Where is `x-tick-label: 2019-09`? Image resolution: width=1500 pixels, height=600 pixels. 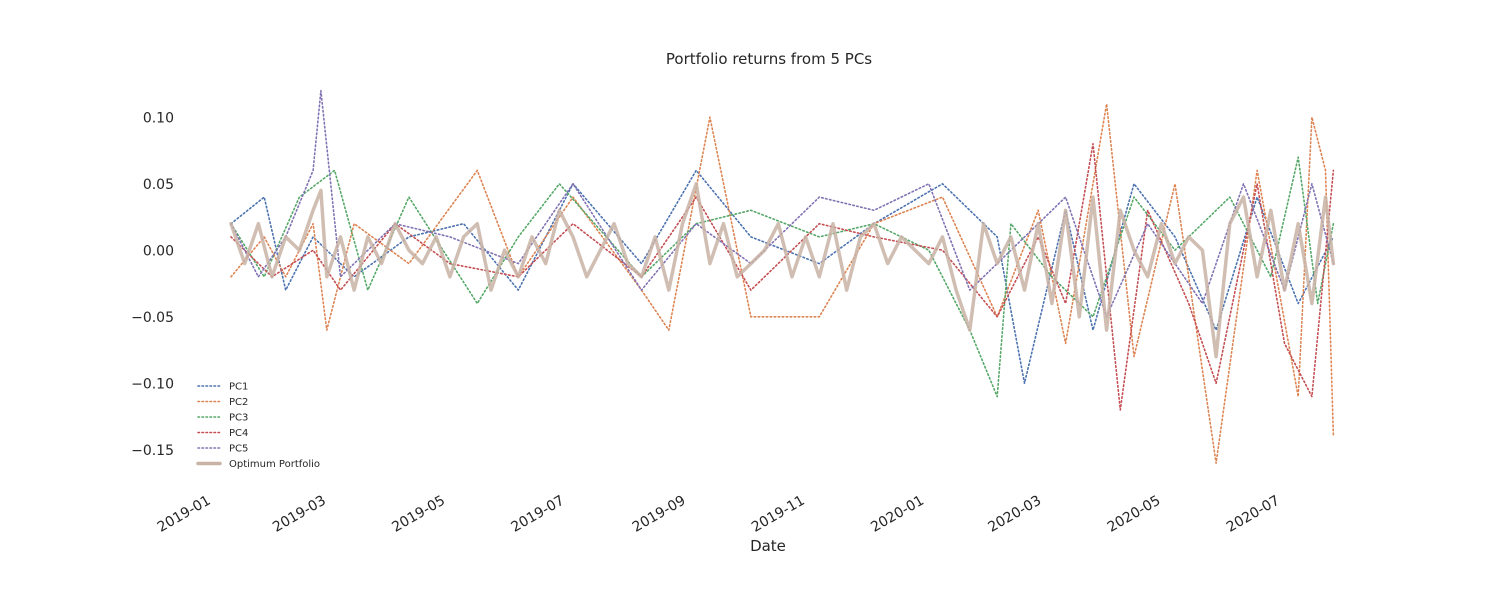 x-tick-label: 2019-09 is located at coordinates (659, 514).